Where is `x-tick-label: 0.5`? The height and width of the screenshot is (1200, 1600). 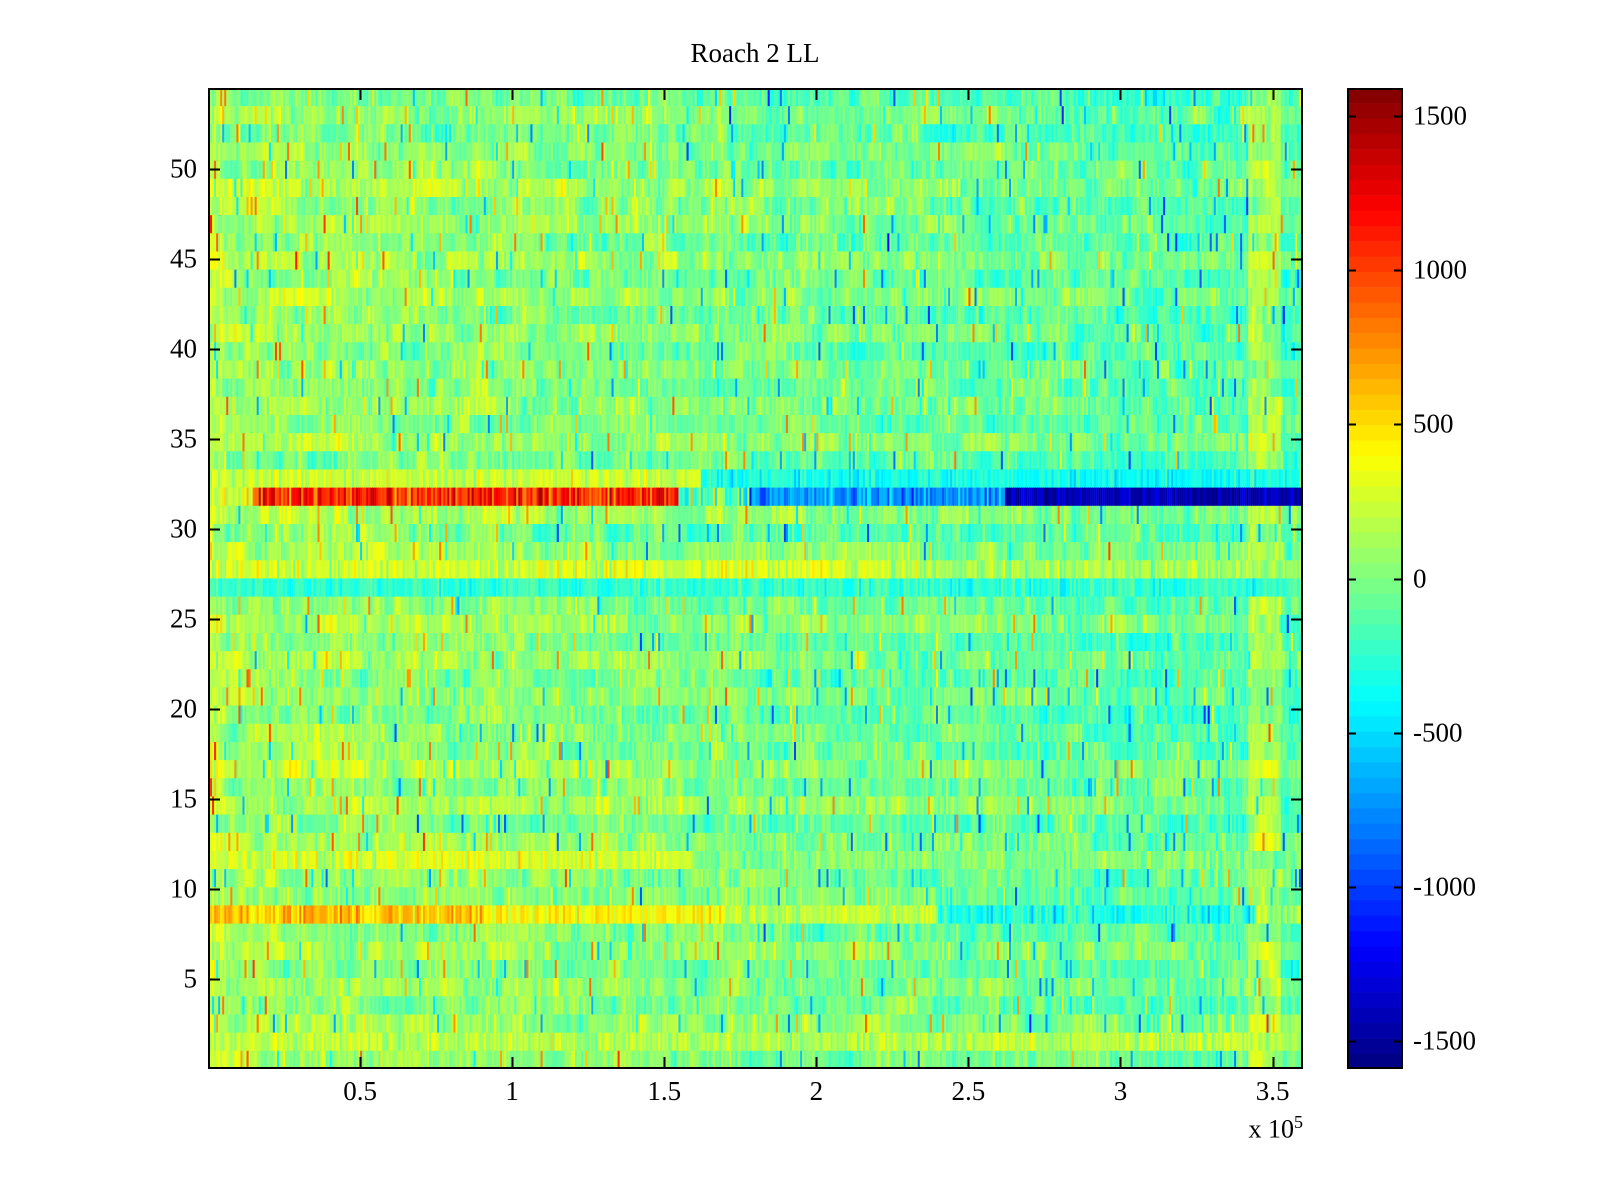
x-tick-label: 0.5 is located at coordinates (360, 1091).